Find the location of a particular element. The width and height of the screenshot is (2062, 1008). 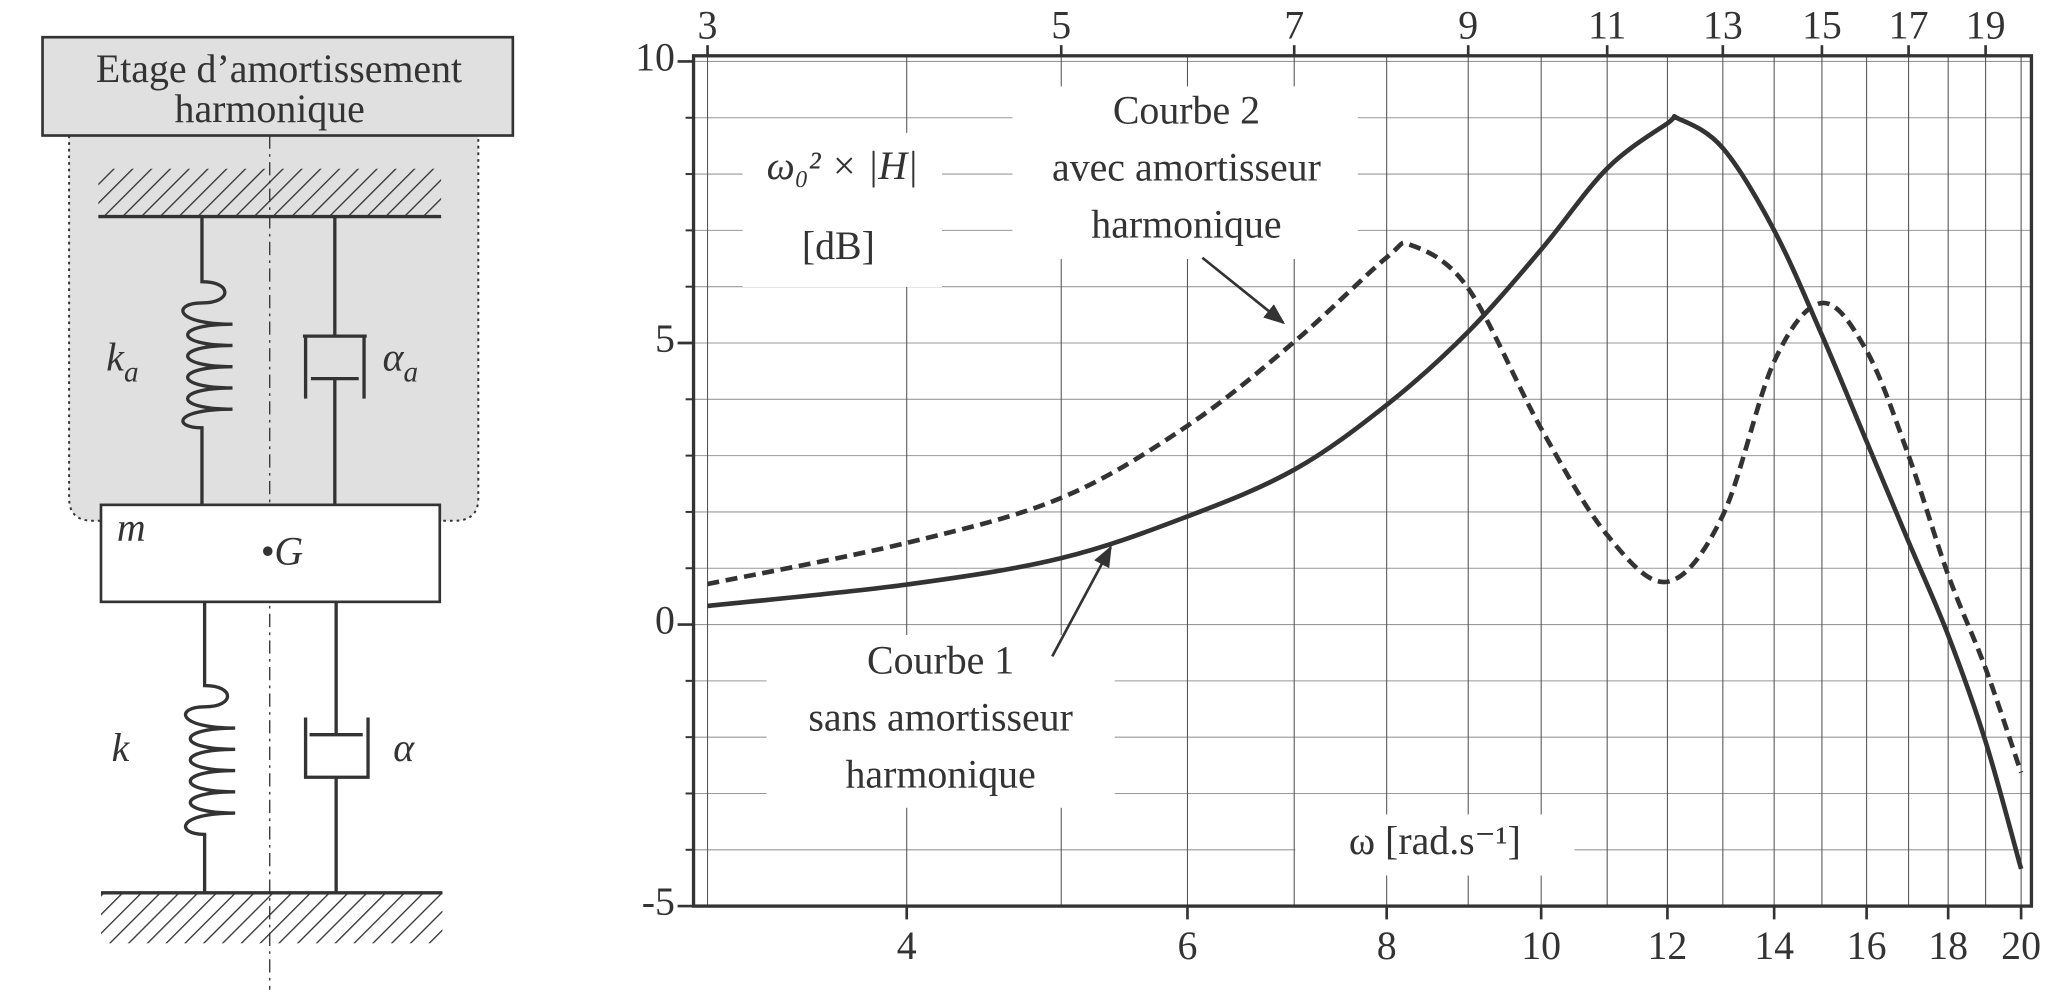

symbol: α is located at coordinates (394, 357).